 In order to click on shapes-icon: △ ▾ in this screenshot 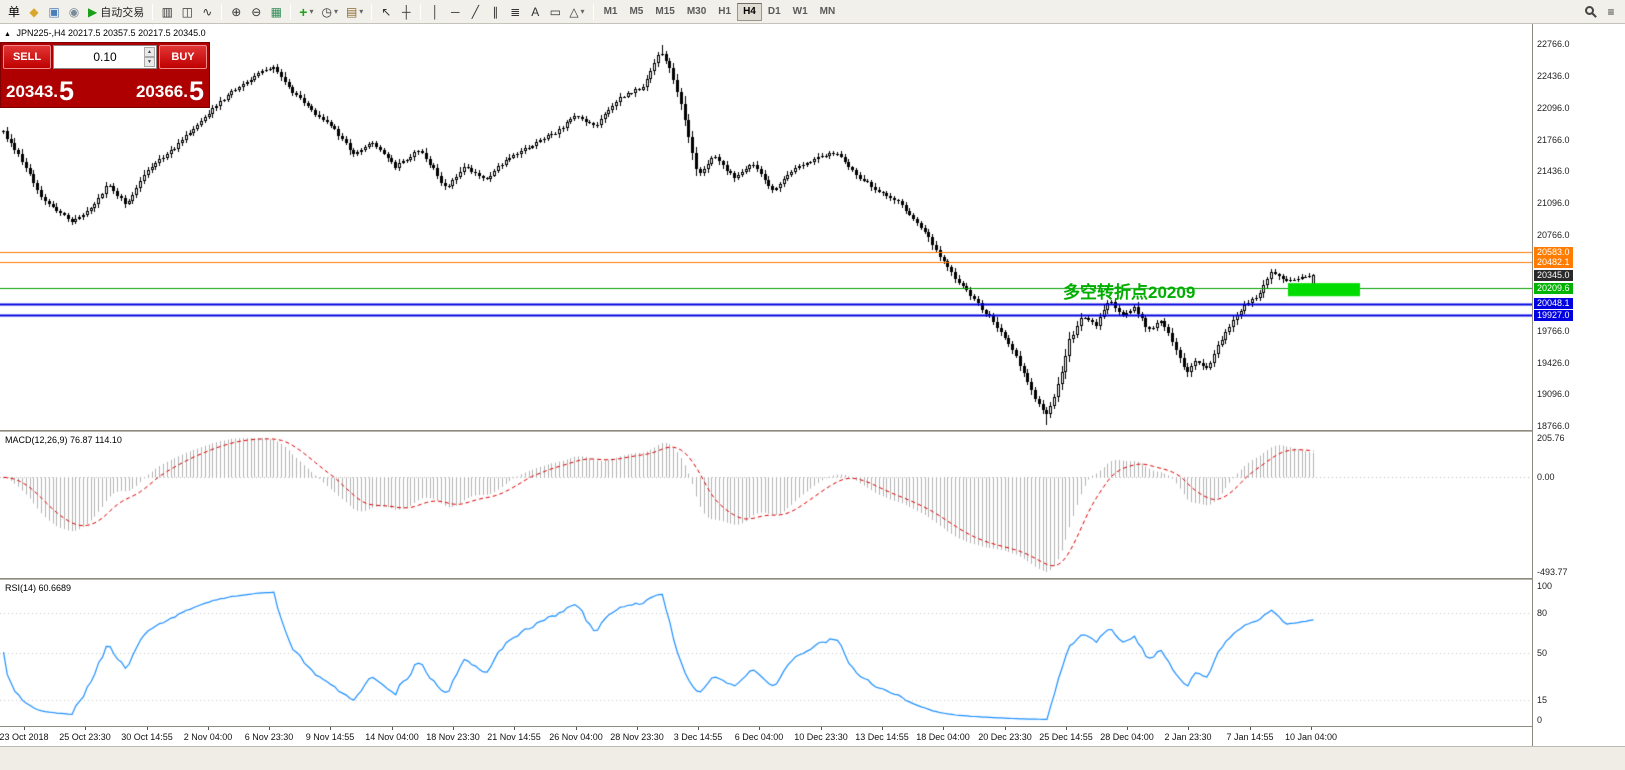, I will do `click(576, 12)`.